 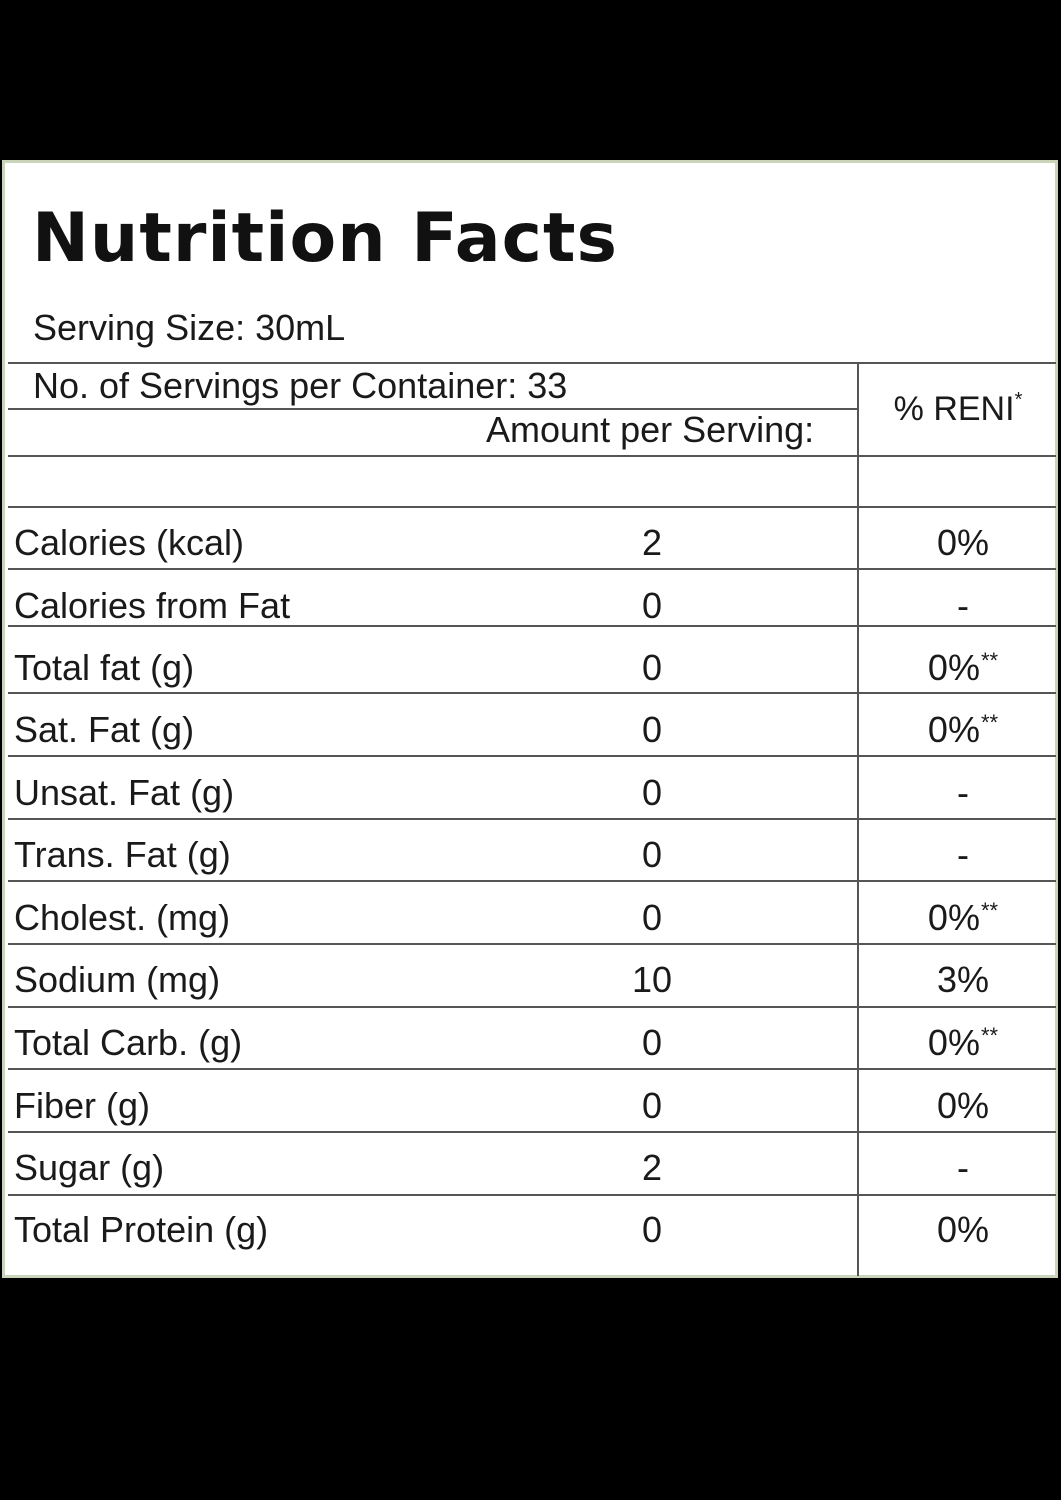 I want to click on label-title: Nutrition Facts, so click(x=325, y=238).